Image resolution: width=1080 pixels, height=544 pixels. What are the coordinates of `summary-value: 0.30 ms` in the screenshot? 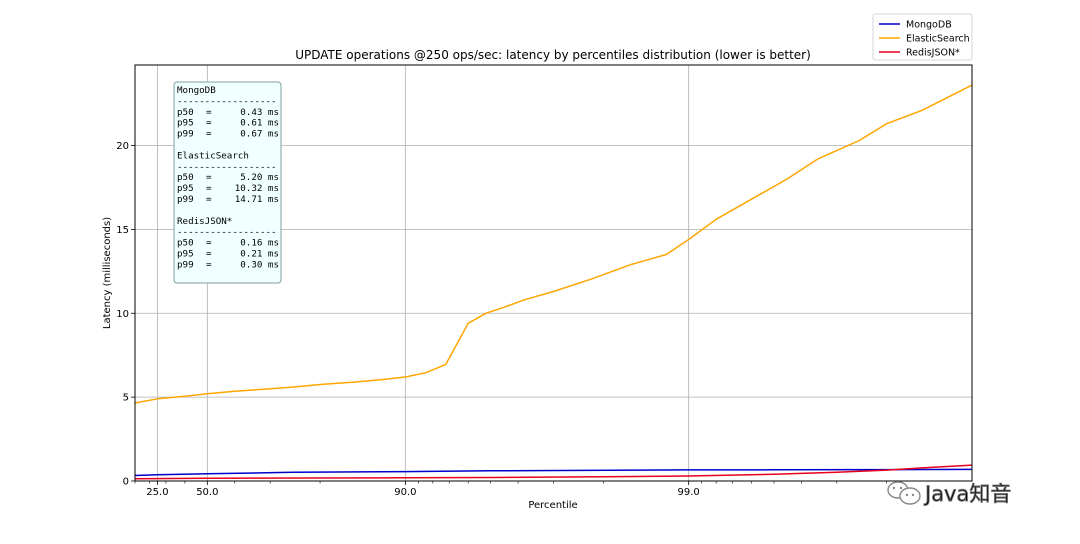 It's located at (259, 264).